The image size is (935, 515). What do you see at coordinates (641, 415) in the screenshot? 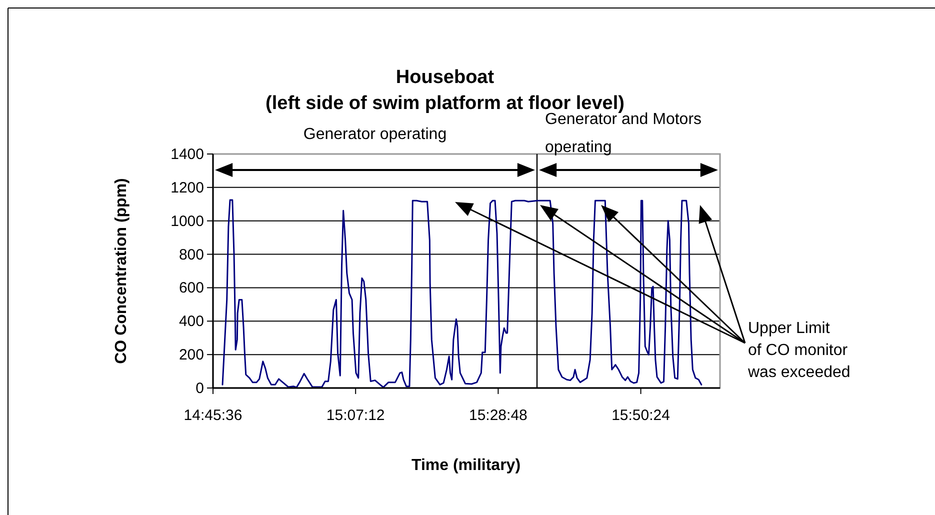
I see `x-tick-label: 15:50:24` at bounding box center [641, 415].